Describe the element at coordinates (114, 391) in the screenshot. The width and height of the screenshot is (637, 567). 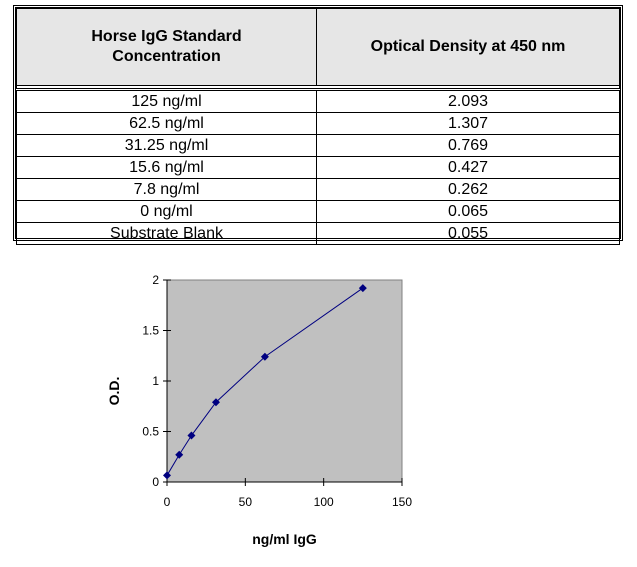
I see `y-axis-label: O.D.` at that location.